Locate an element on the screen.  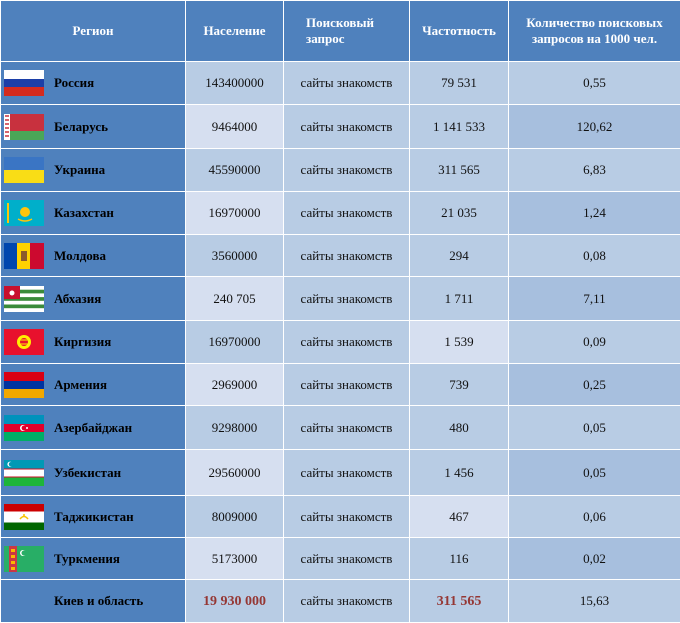
region-name: Беларусь is located at coordinates (81, 127).